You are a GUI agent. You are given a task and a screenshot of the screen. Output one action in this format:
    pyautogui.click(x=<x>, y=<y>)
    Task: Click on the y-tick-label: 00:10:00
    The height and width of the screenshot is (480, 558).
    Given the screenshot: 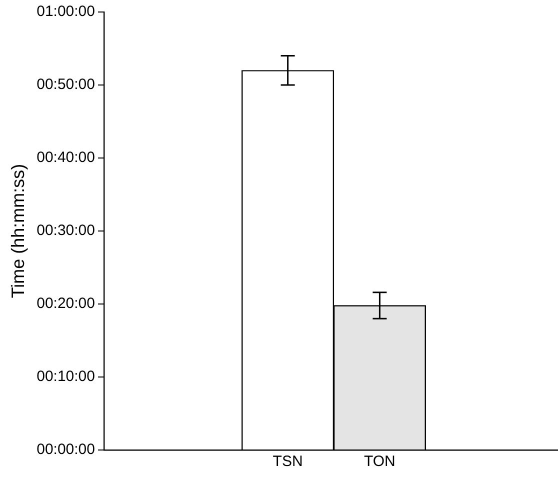 What is the action you would take?
    pyautogui.click(x=65, y=377)
    